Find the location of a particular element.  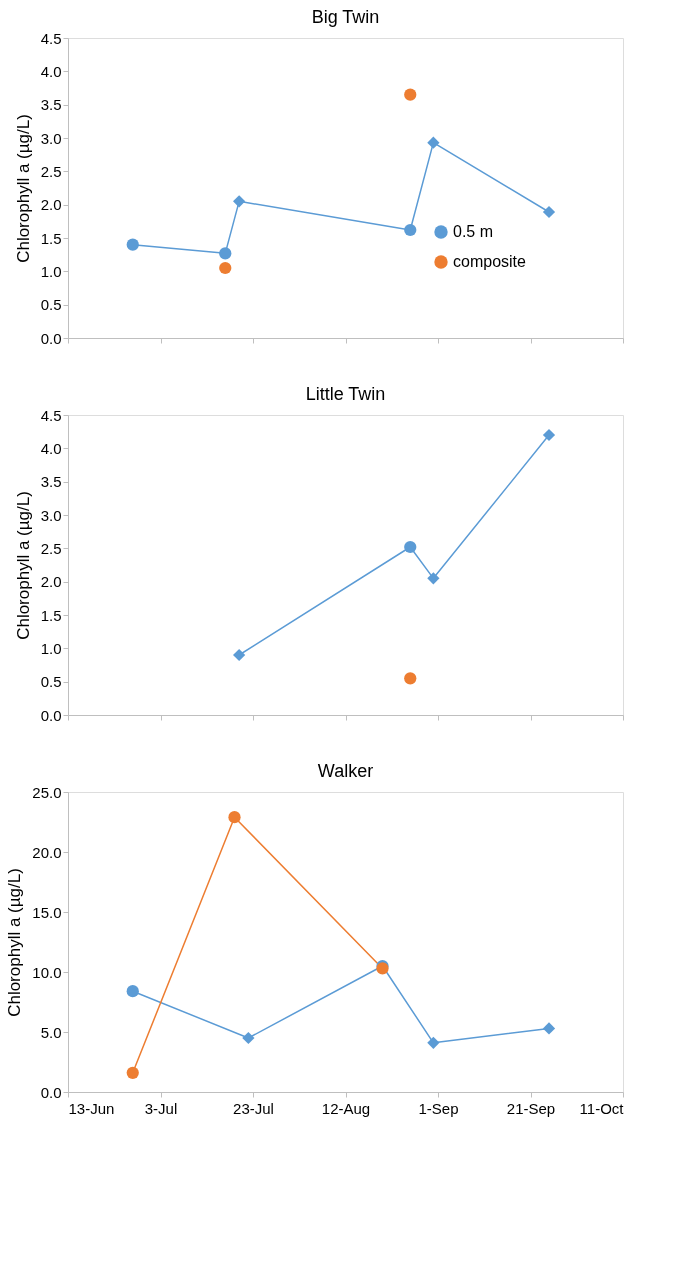

chart-title: Little Twin is located at coordinates (345, 394).